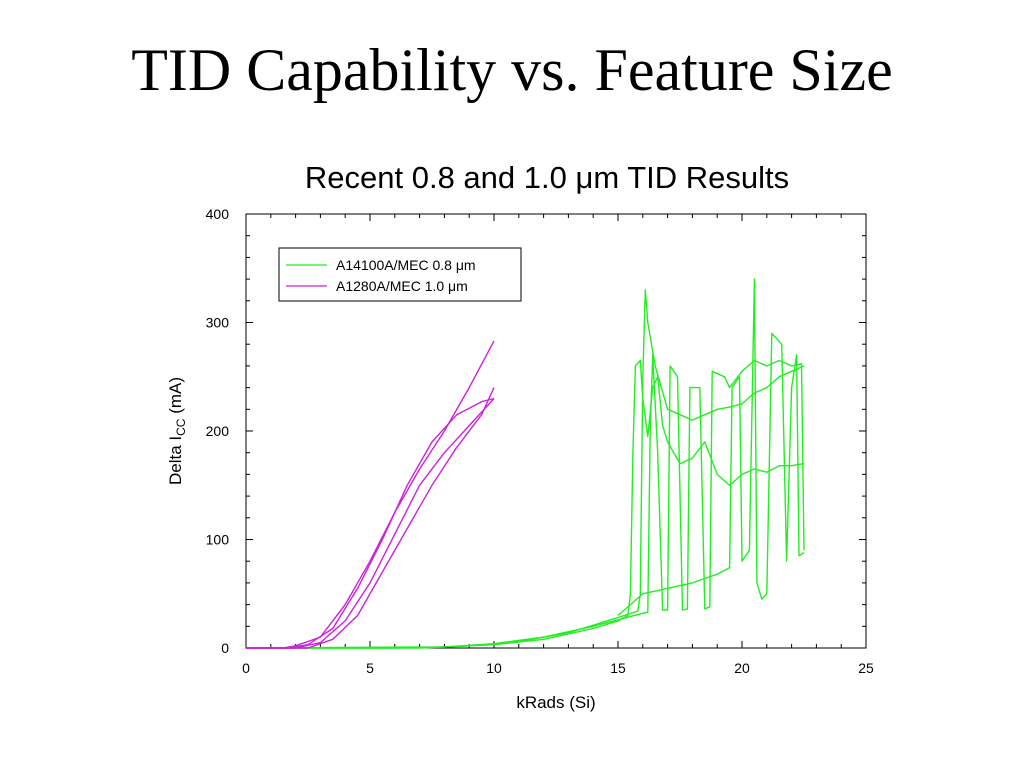  I want to click on x-tick-label: 15, so click(618, 668).